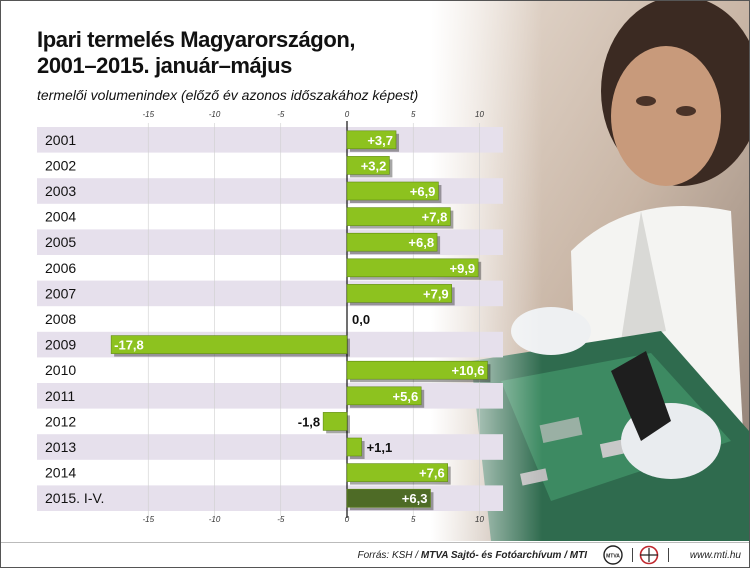  I want to click on source-prefix: Forrás: KSH /, so click(389, 555).